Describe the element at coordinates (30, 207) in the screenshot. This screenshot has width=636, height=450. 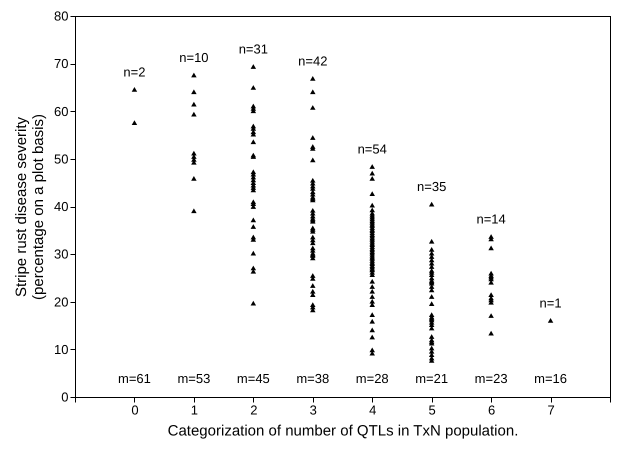
I see `y-axis-title: Stripe rust disease severity (percentage on a plot basis)` at that location.